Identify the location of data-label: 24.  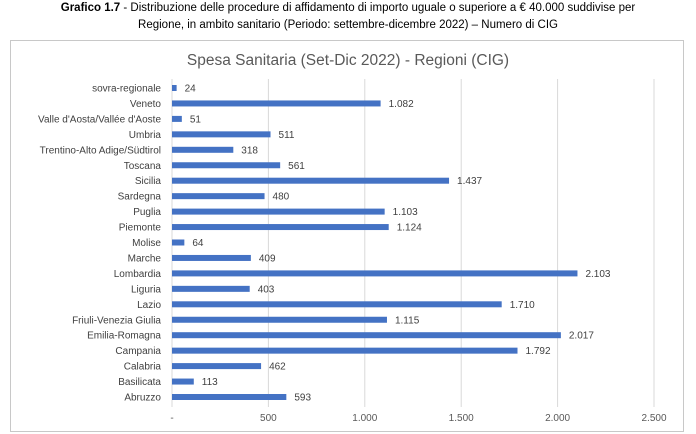
(191, 89).